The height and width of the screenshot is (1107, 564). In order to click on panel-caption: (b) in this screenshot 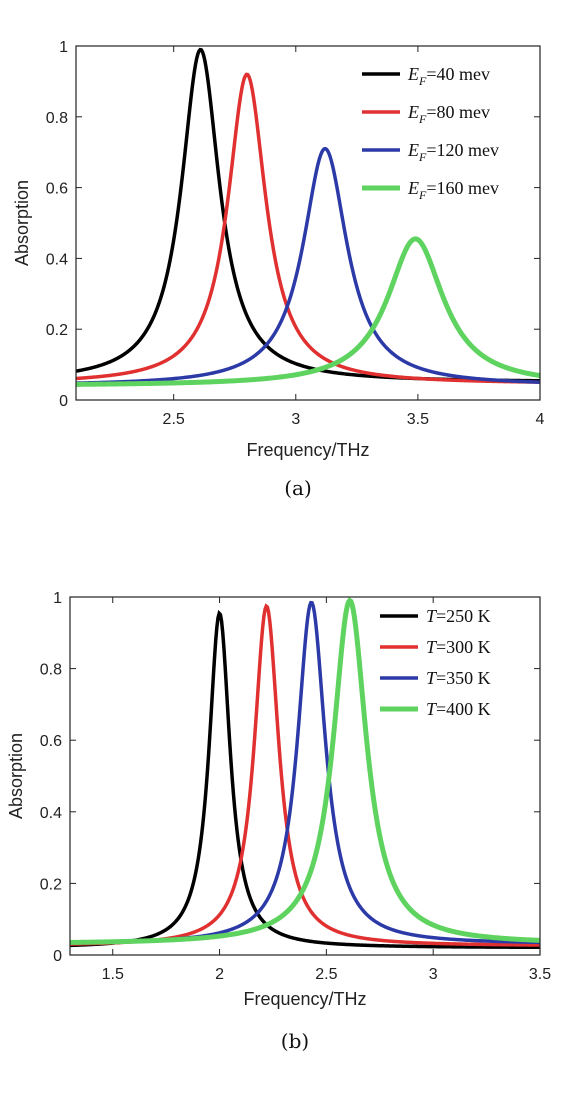, I will do `click(295, 1041)`.